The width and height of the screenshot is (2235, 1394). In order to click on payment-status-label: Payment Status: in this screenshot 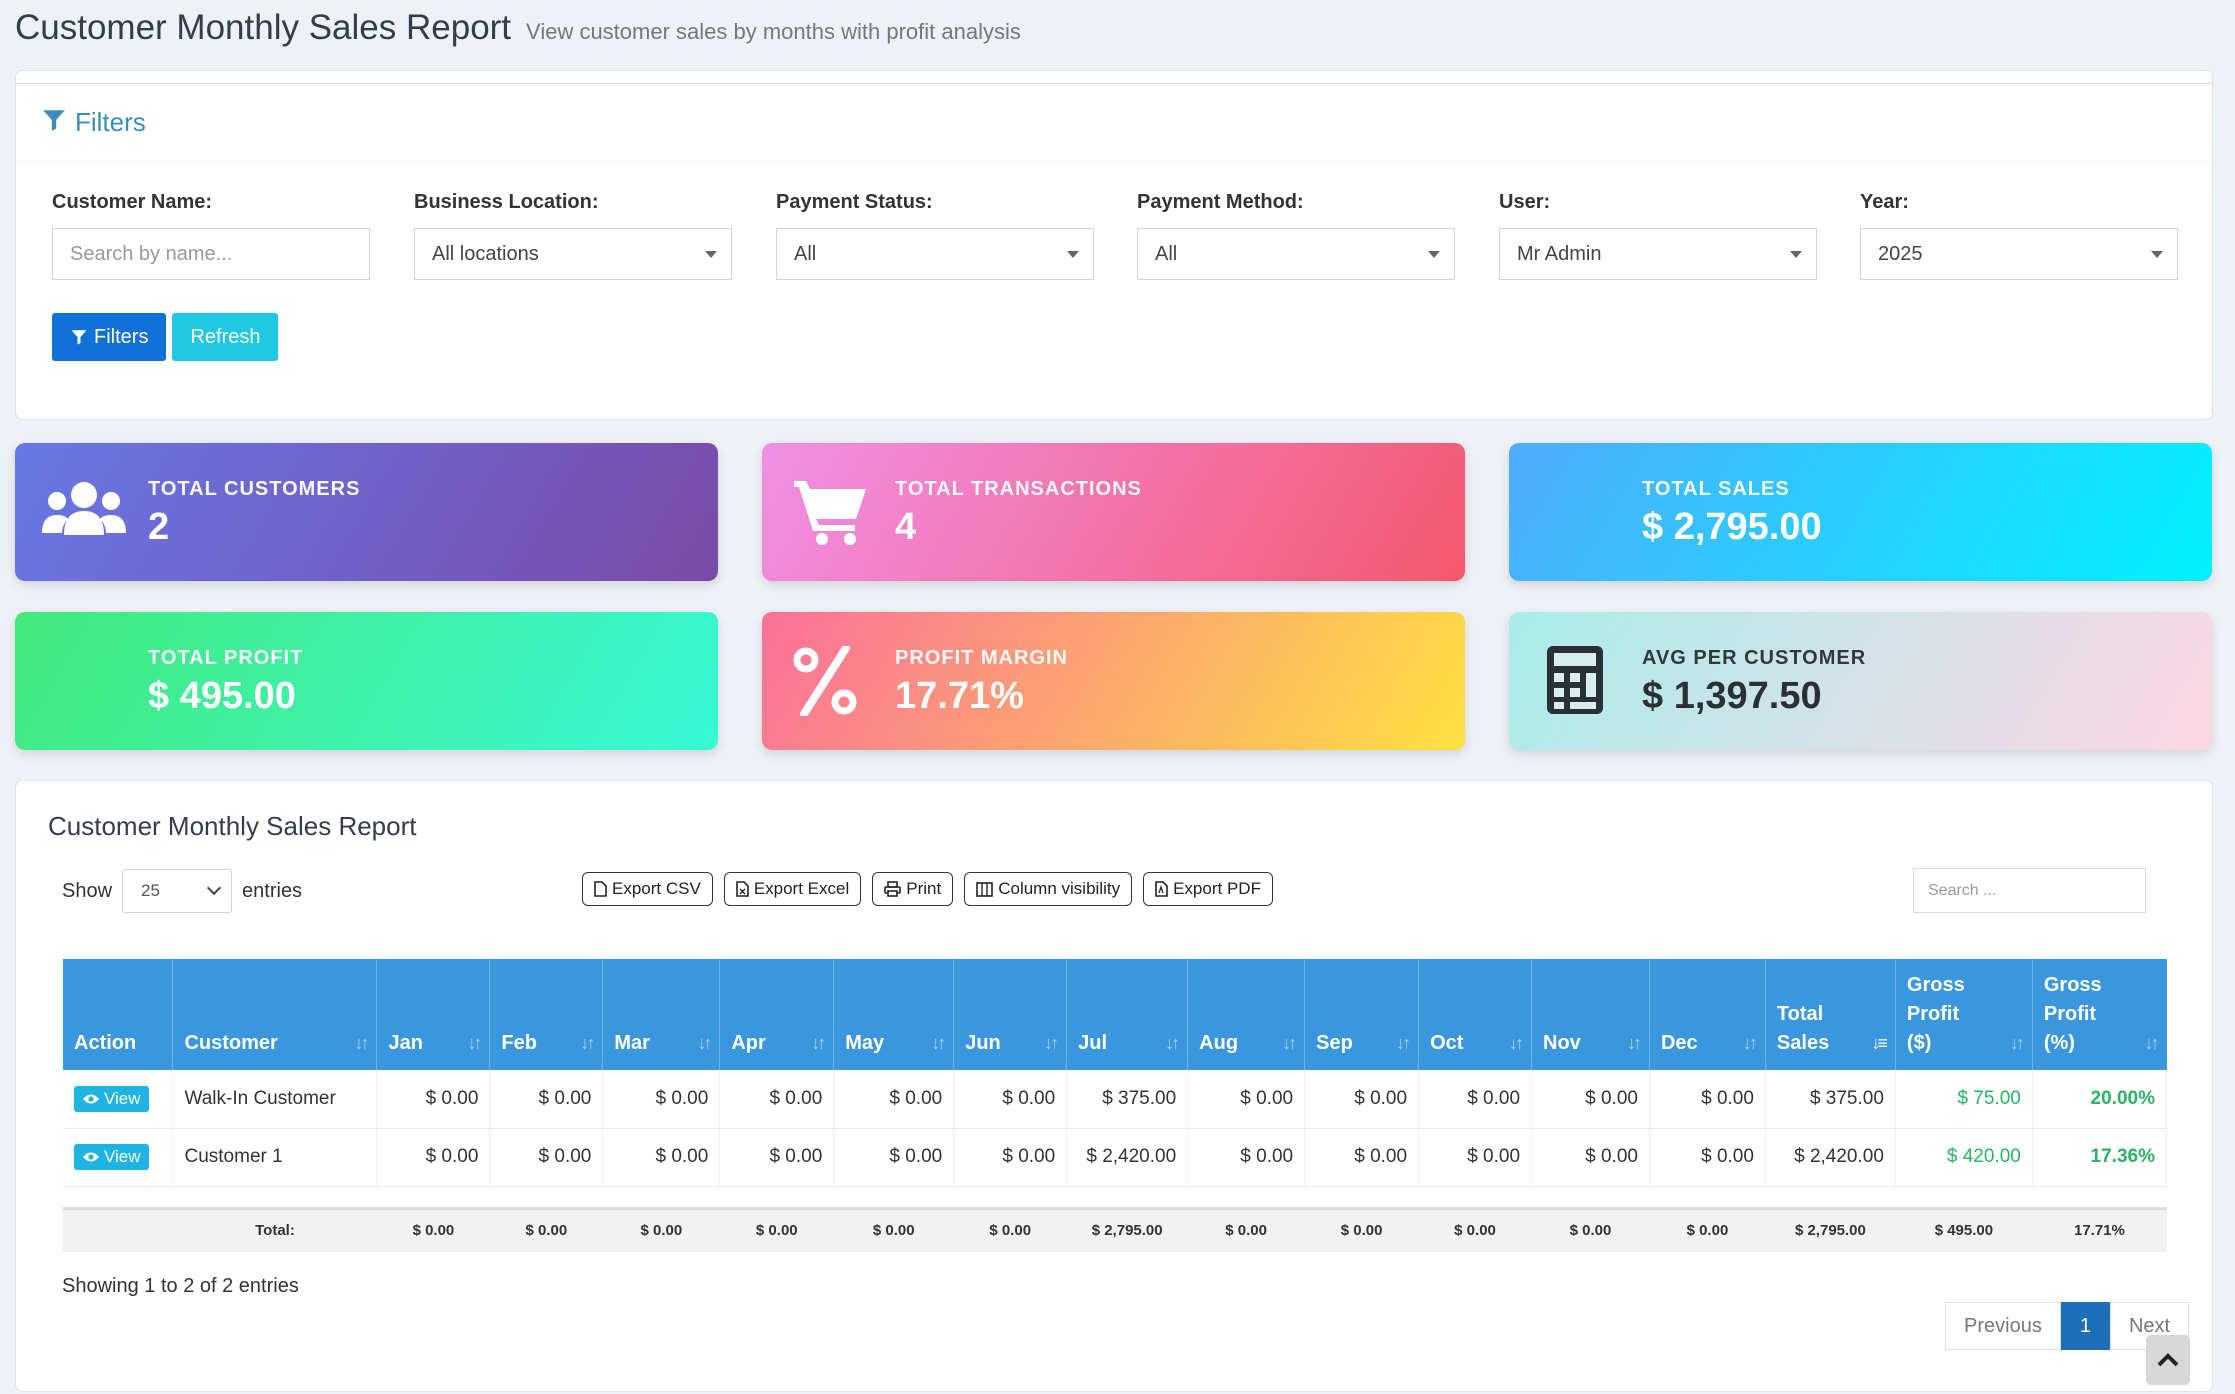, I will do `click(854, 202)`.